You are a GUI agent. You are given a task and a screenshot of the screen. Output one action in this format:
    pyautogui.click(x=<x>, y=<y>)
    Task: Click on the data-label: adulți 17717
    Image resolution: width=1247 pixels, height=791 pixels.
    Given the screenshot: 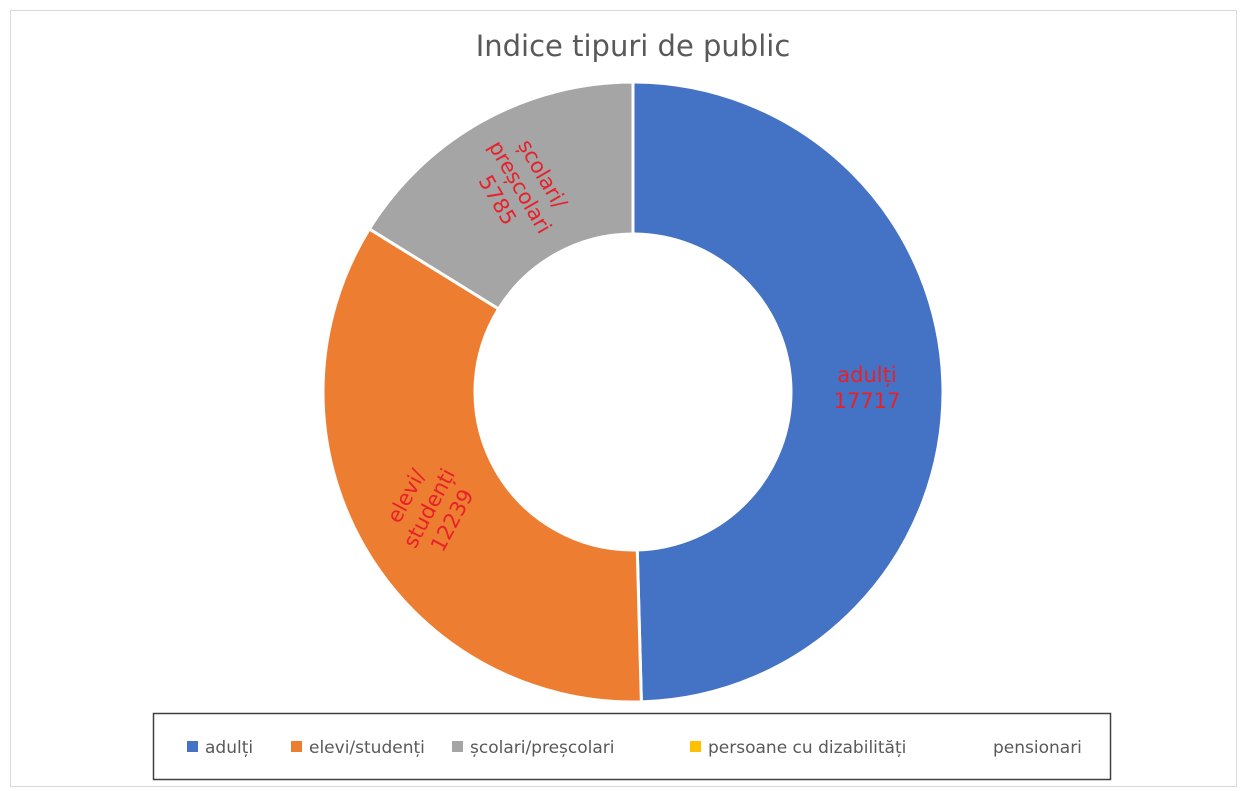 What is the action you would take?
    pyautogui.click(x=867, y=388)
    